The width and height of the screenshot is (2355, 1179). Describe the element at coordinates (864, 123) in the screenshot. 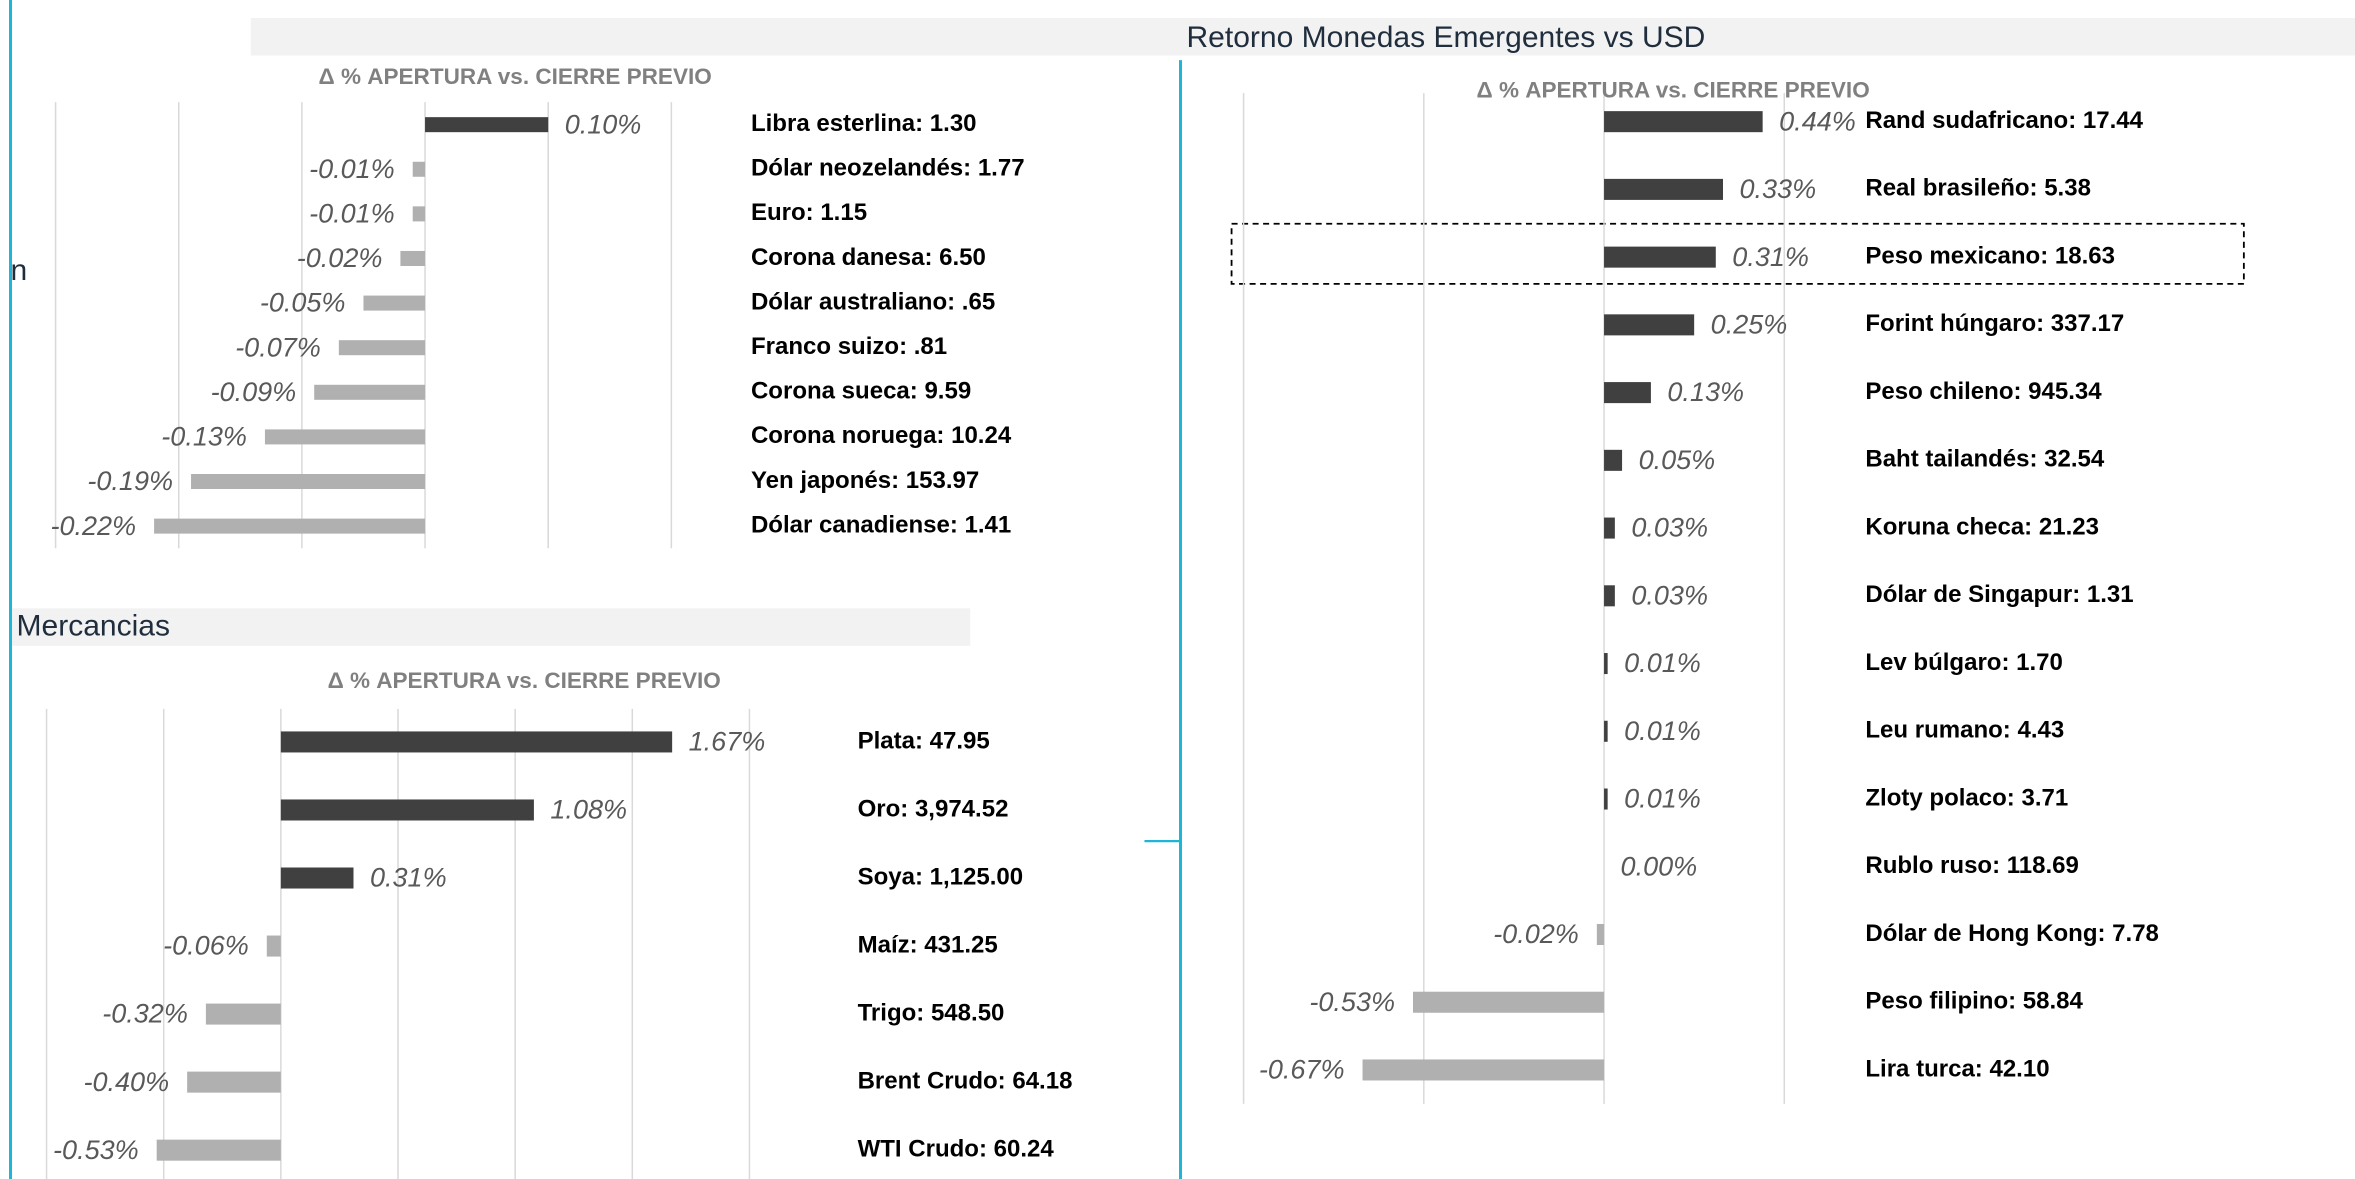

I see `category-label: Libra esterlina: 1.30` at that location.